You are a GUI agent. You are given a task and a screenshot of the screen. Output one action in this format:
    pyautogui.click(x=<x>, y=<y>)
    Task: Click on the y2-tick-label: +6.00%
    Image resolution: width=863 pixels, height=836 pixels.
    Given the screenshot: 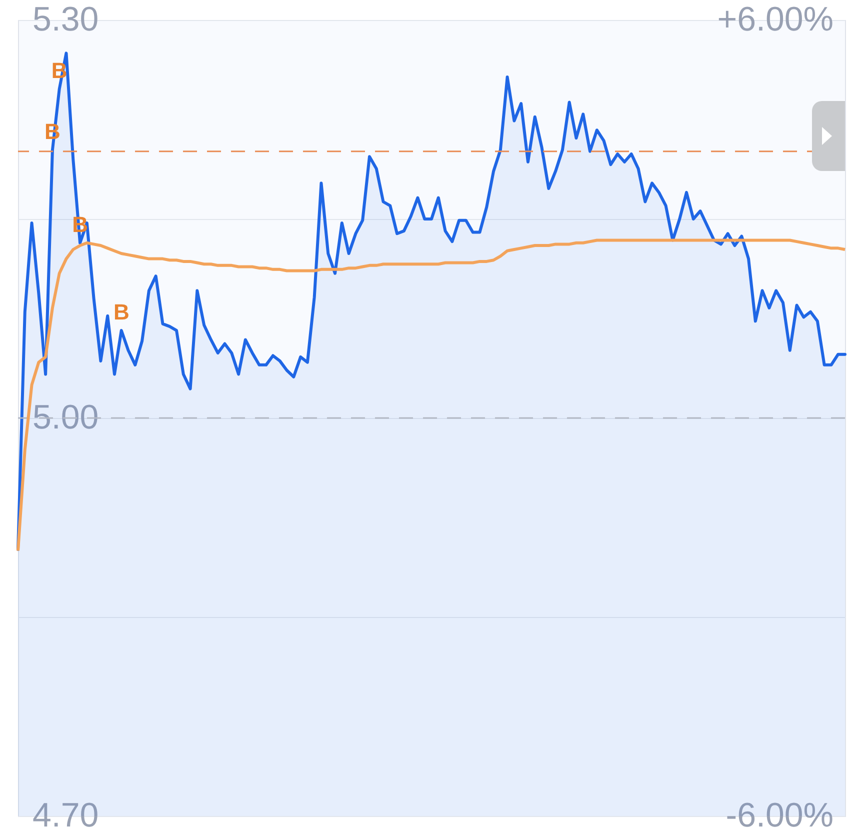 What is the action you would take?
    pyautogui.click(x=775, y=19)
    